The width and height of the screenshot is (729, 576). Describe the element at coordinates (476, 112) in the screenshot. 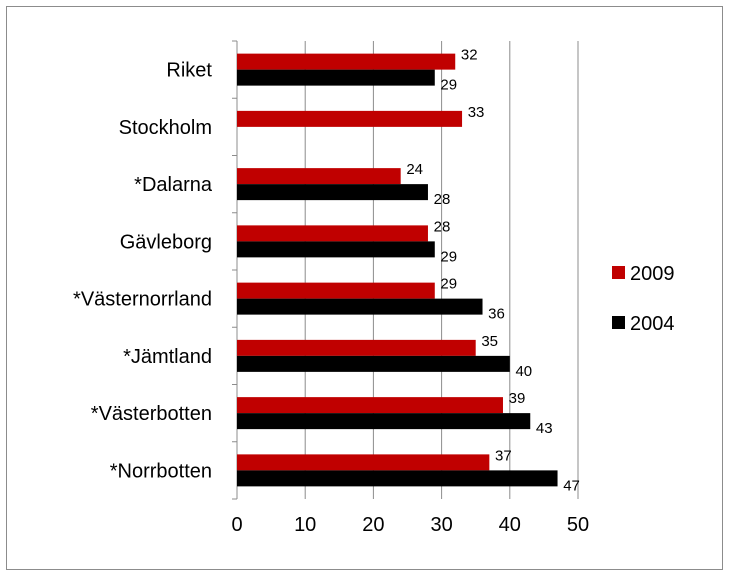

I see `data-label-2009-1: 33` at that location.